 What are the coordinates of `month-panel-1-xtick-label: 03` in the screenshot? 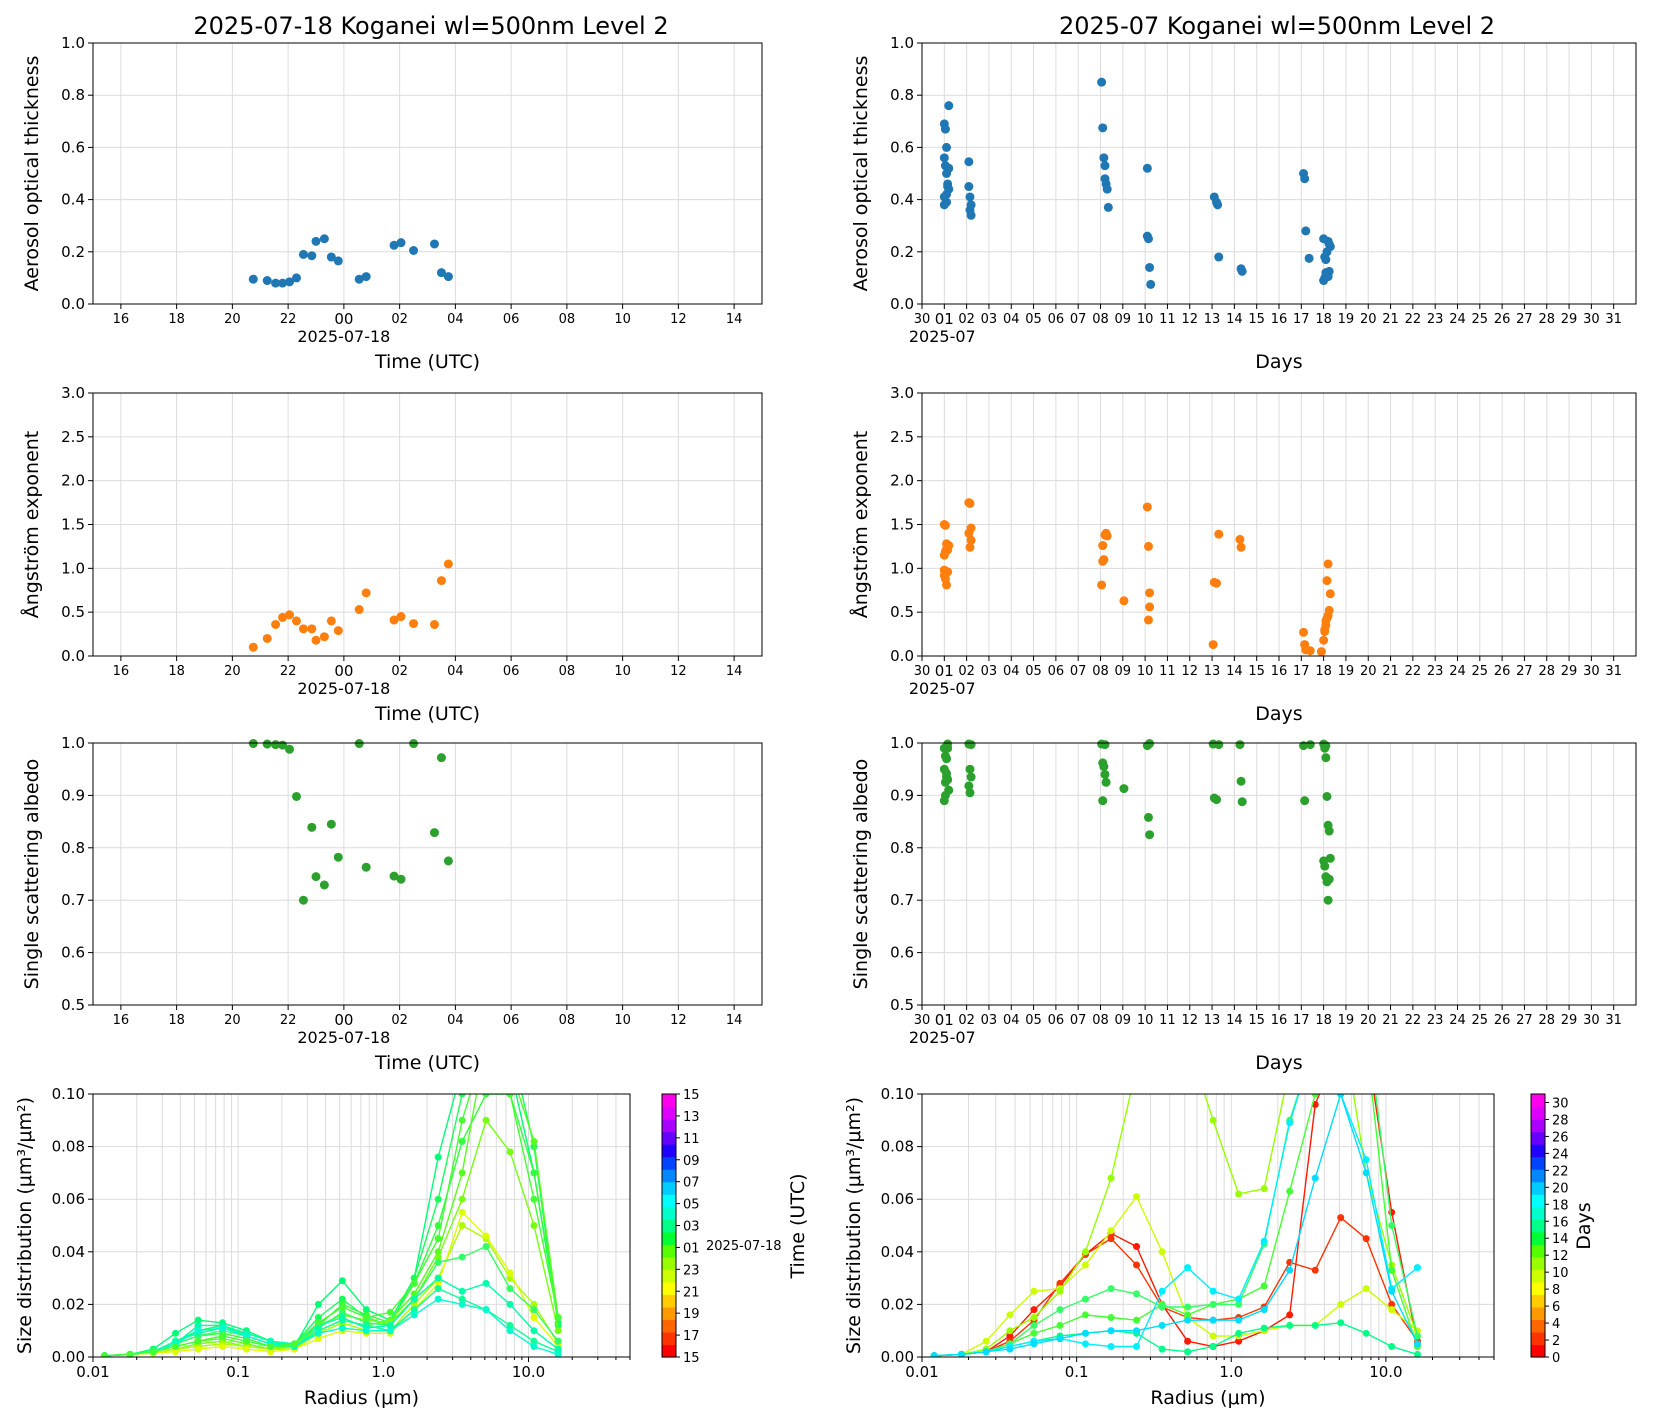 It's located at (989, 319).